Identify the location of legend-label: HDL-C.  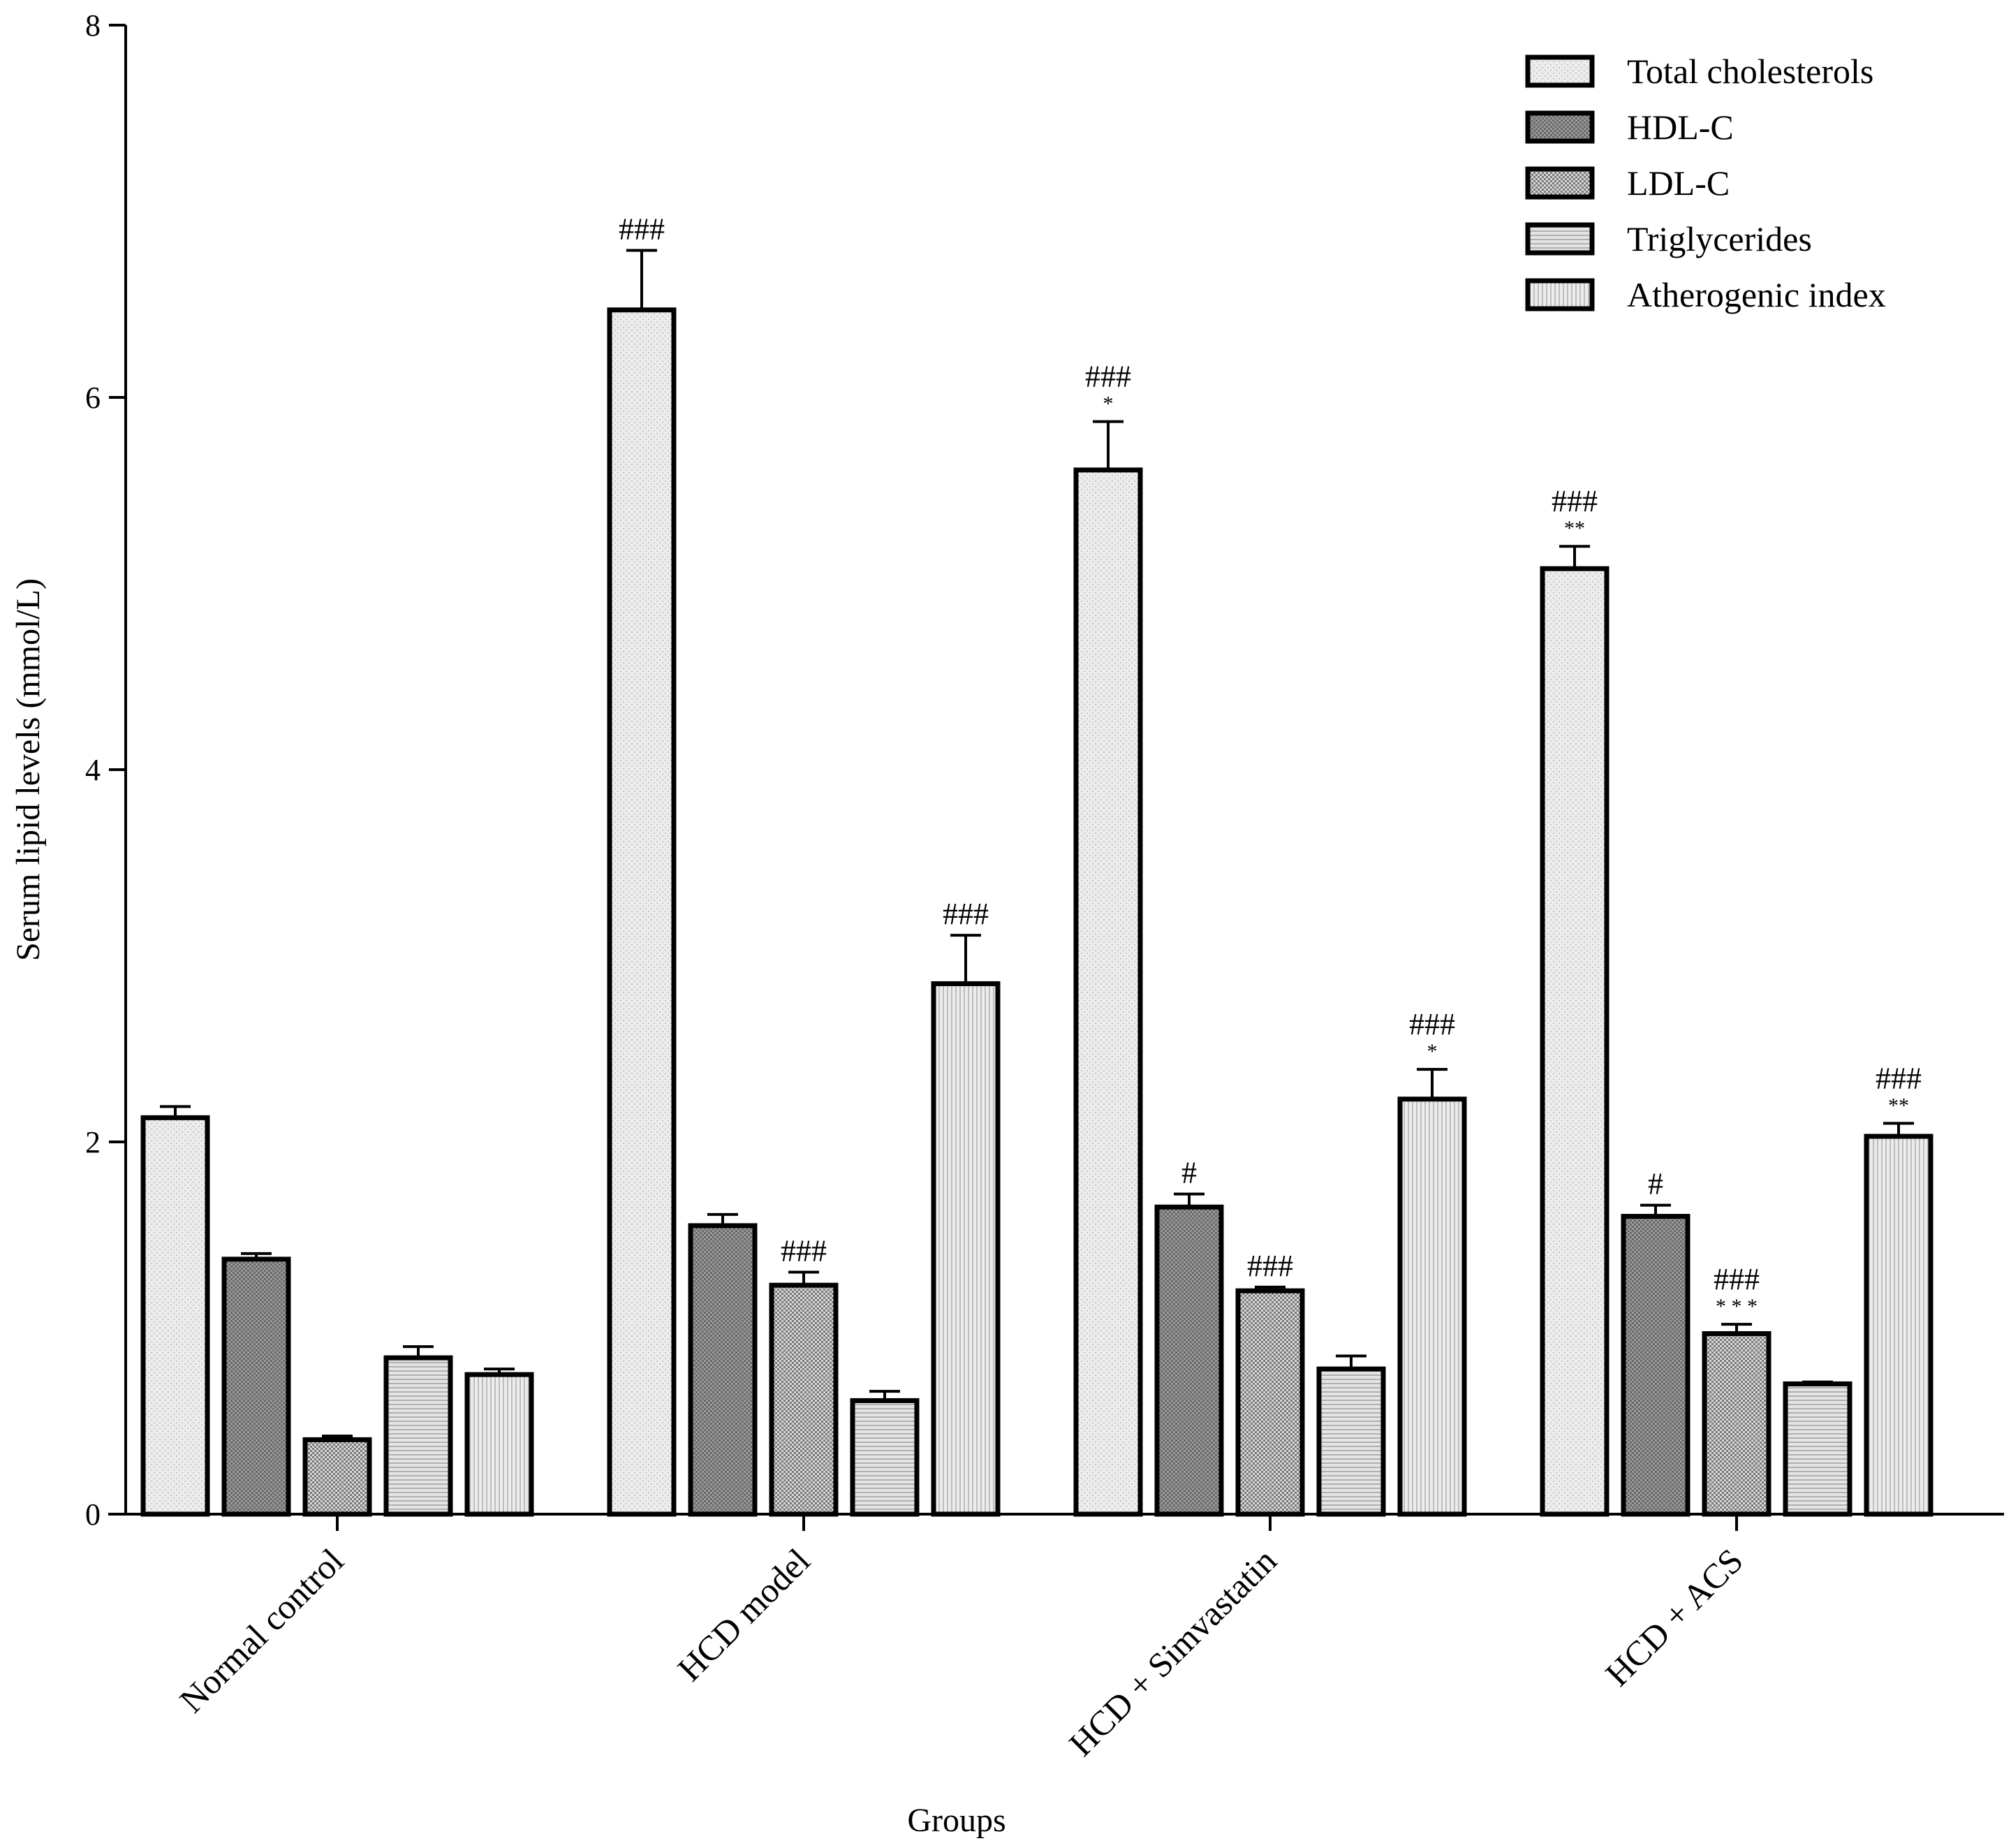
(1680, 127).